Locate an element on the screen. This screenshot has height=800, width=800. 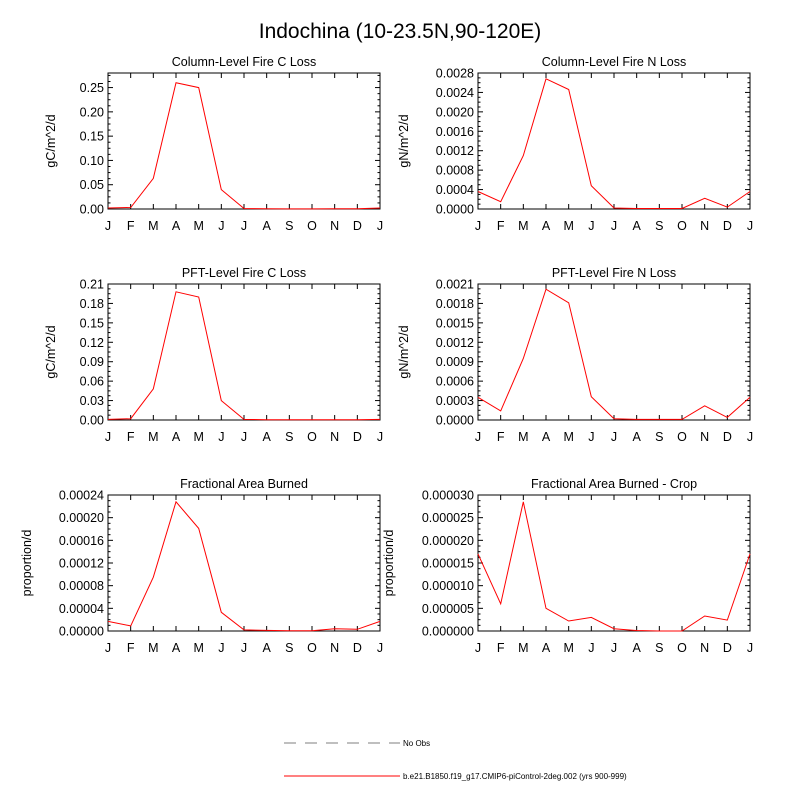
y-tick-label: 0.0028 is located at coordinates (455, 74).